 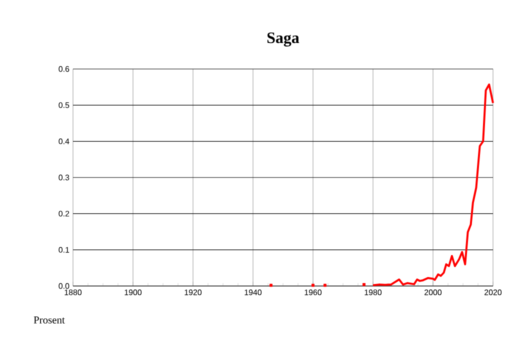 What do you see at coordinates (433, 185) in the screenshot?
I see `line-series` at bounding box center [433, 185].